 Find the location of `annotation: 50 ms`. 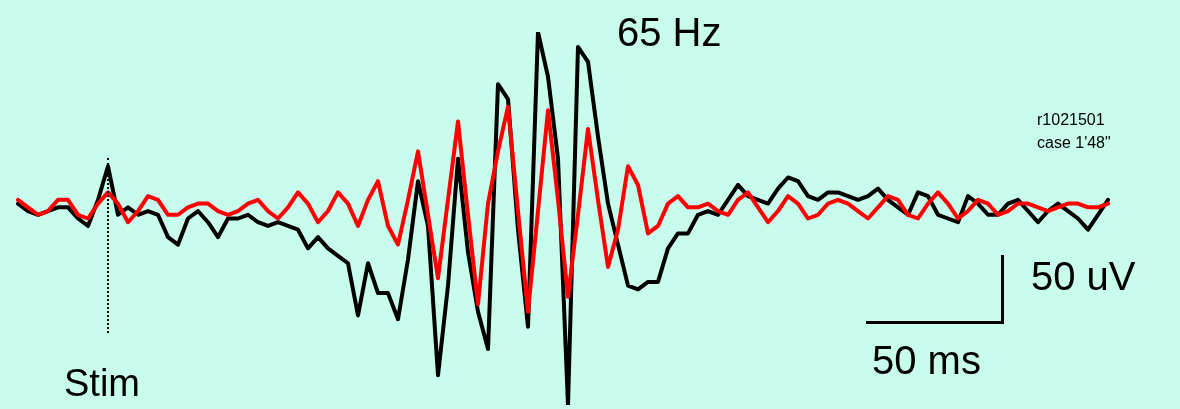

annotation: 50 ms is located at coordinates (926, 360).